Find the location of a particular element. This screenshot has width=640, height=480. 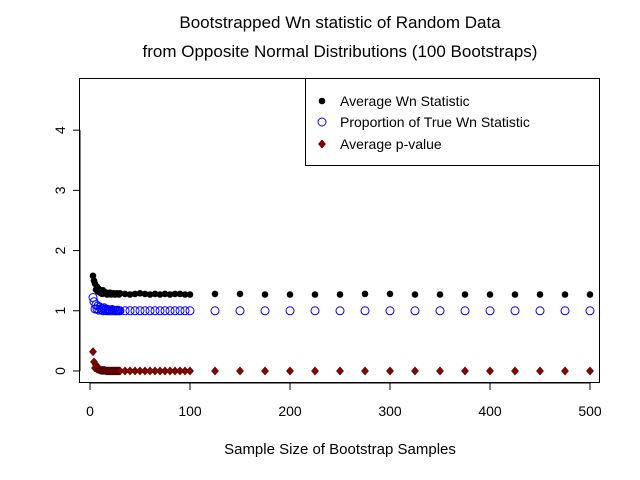

x-tick-label: 100 is located at coordinates (190, 411).